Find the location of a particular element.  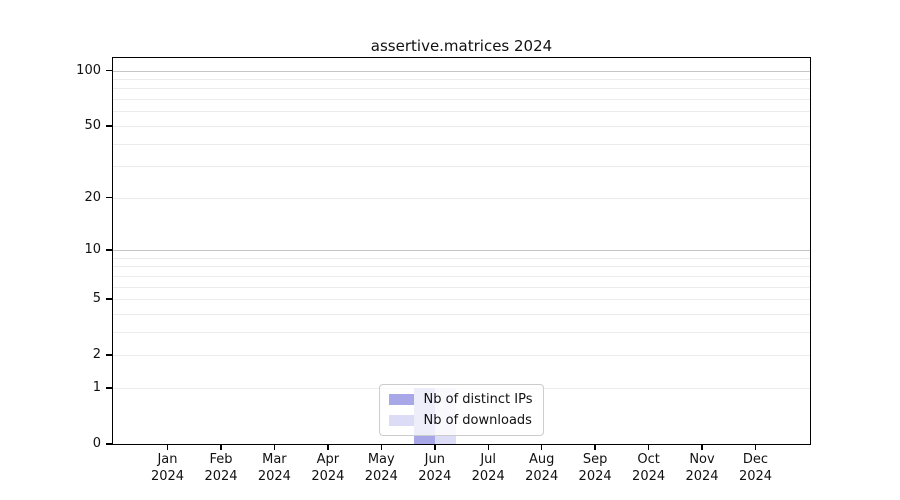

y-tick-label: 1 is located at coordinates (96, 387).